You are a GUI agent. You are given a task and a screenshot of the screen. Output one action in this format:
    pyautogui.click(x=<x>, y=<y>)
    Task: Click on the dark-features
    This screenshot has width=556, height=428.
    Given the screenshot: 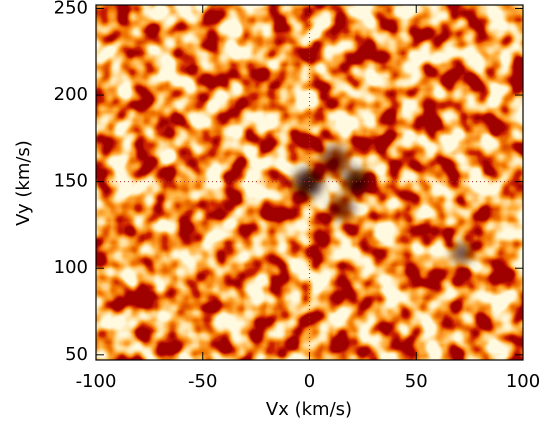 What is the action you would take?
    pyautogui.click(x=383, y=204)
    